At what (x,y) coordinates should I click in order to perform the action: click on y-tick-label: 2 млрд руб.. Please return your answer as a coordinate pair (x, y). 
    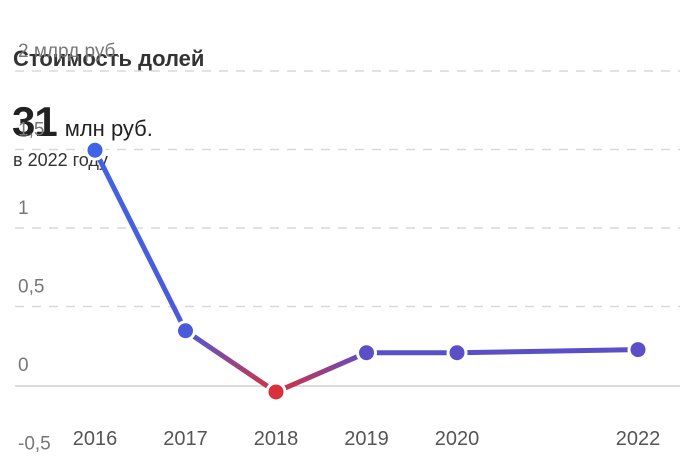
    Looking at the image, I should click on (69, 51).